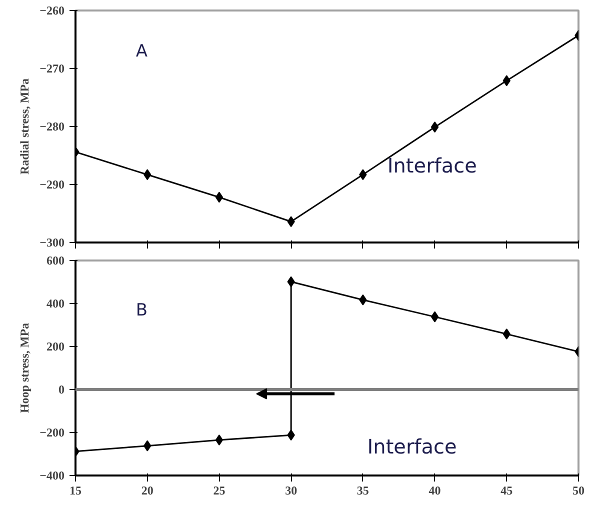  What do you see at coordinates (362, 491) in the screenshot?
I see `x-tick-label: 35` at bounding box center [362, 491].